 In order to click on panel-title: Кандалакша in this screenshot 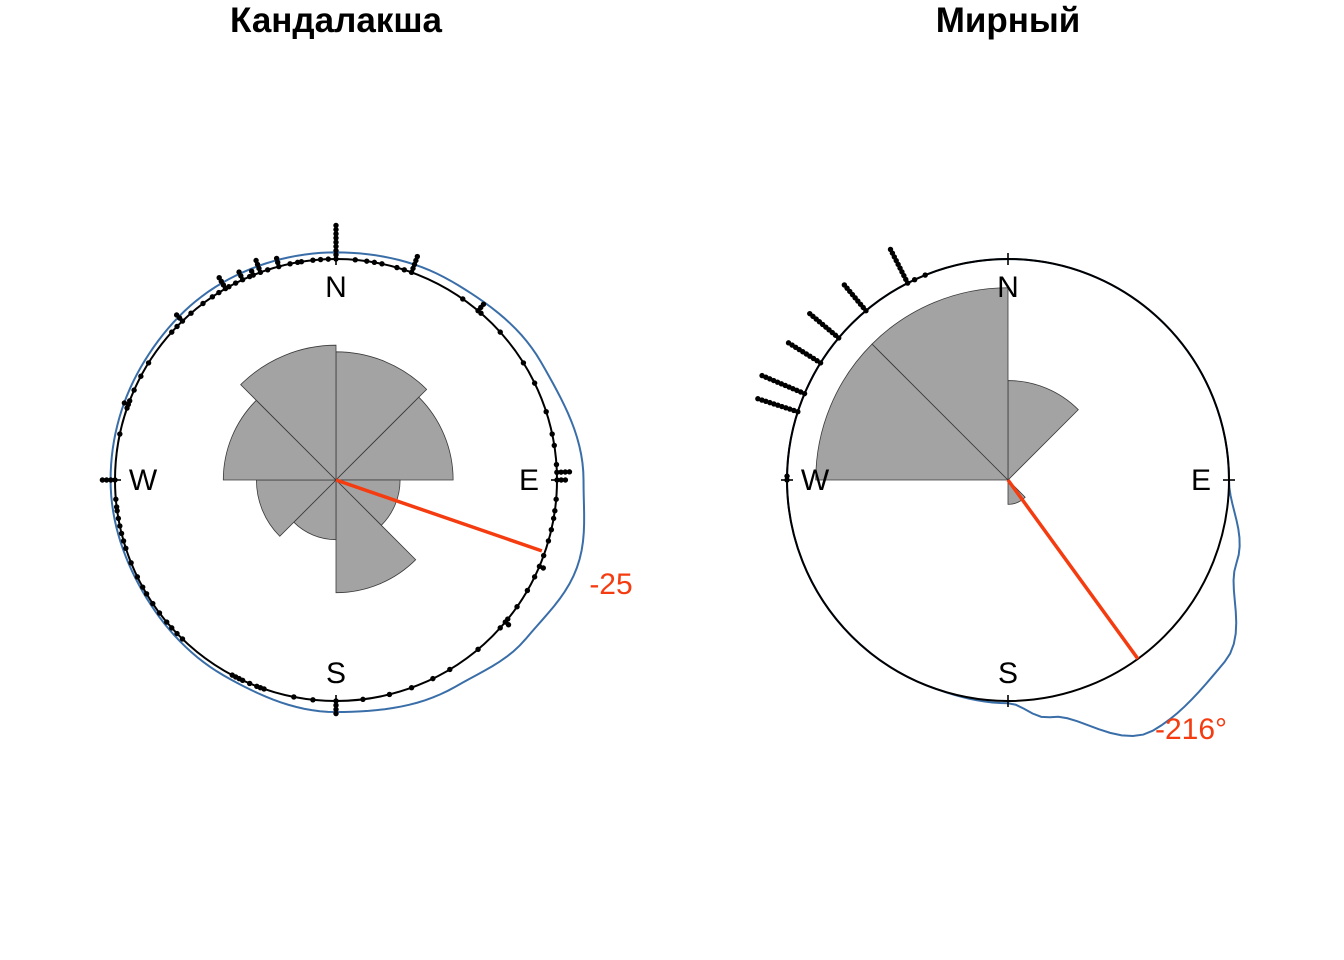, I will do `click(336, 20)`.